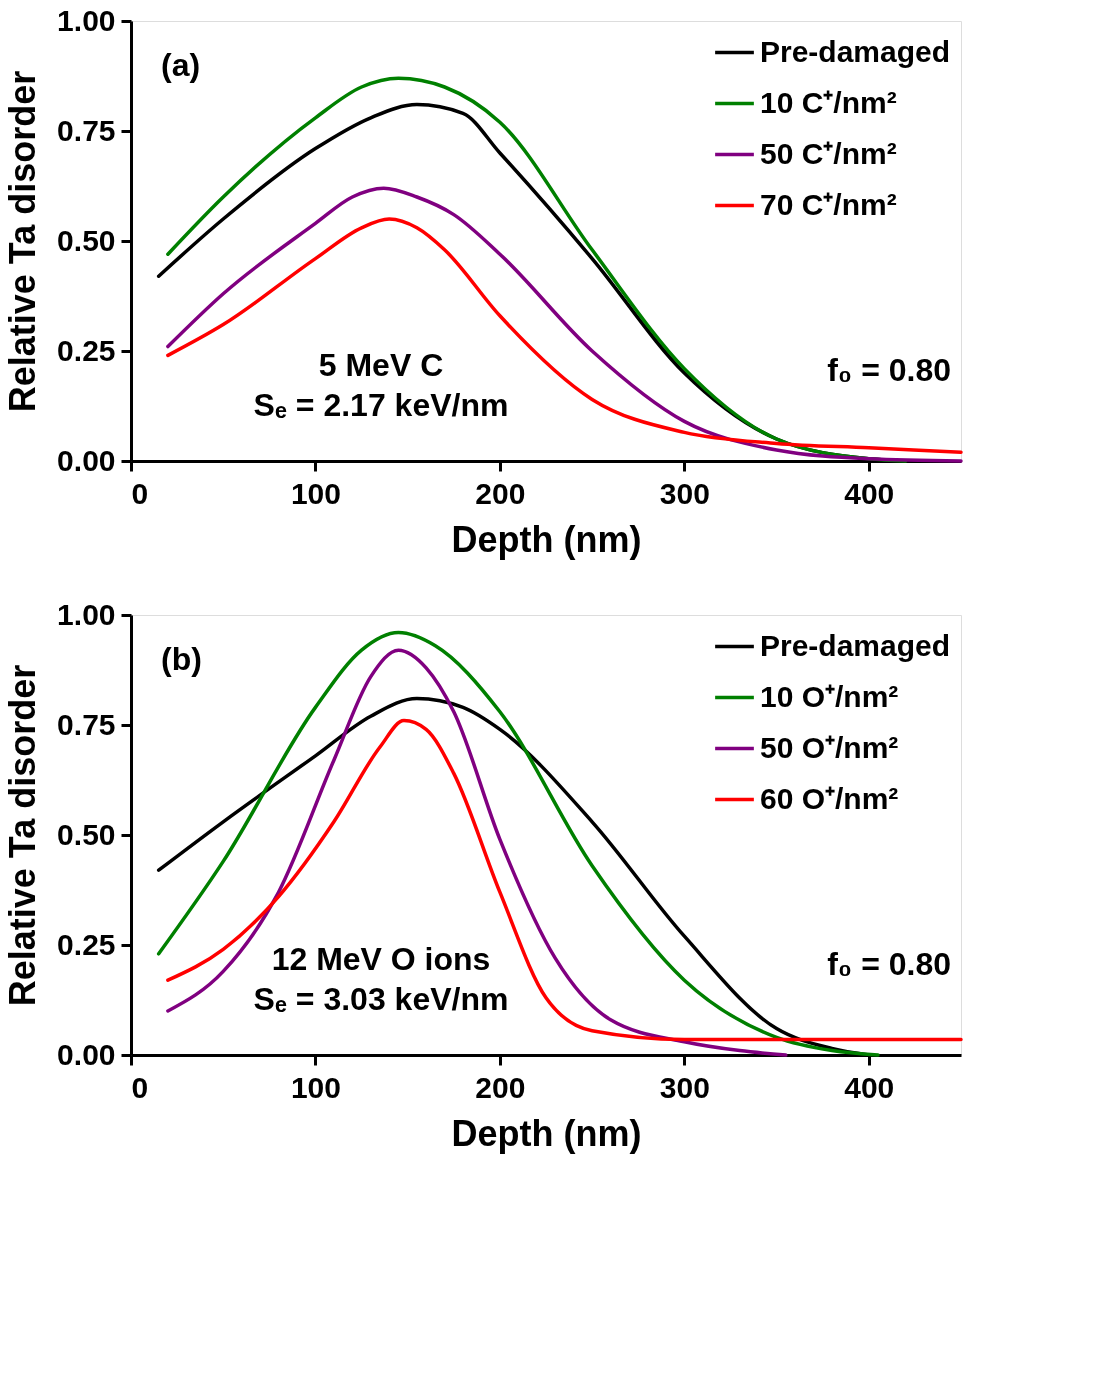 The height and width of the screenshot is (1385, 1113). I want to click on legend-label: 10 C⁺/nm², so click(828, 102).